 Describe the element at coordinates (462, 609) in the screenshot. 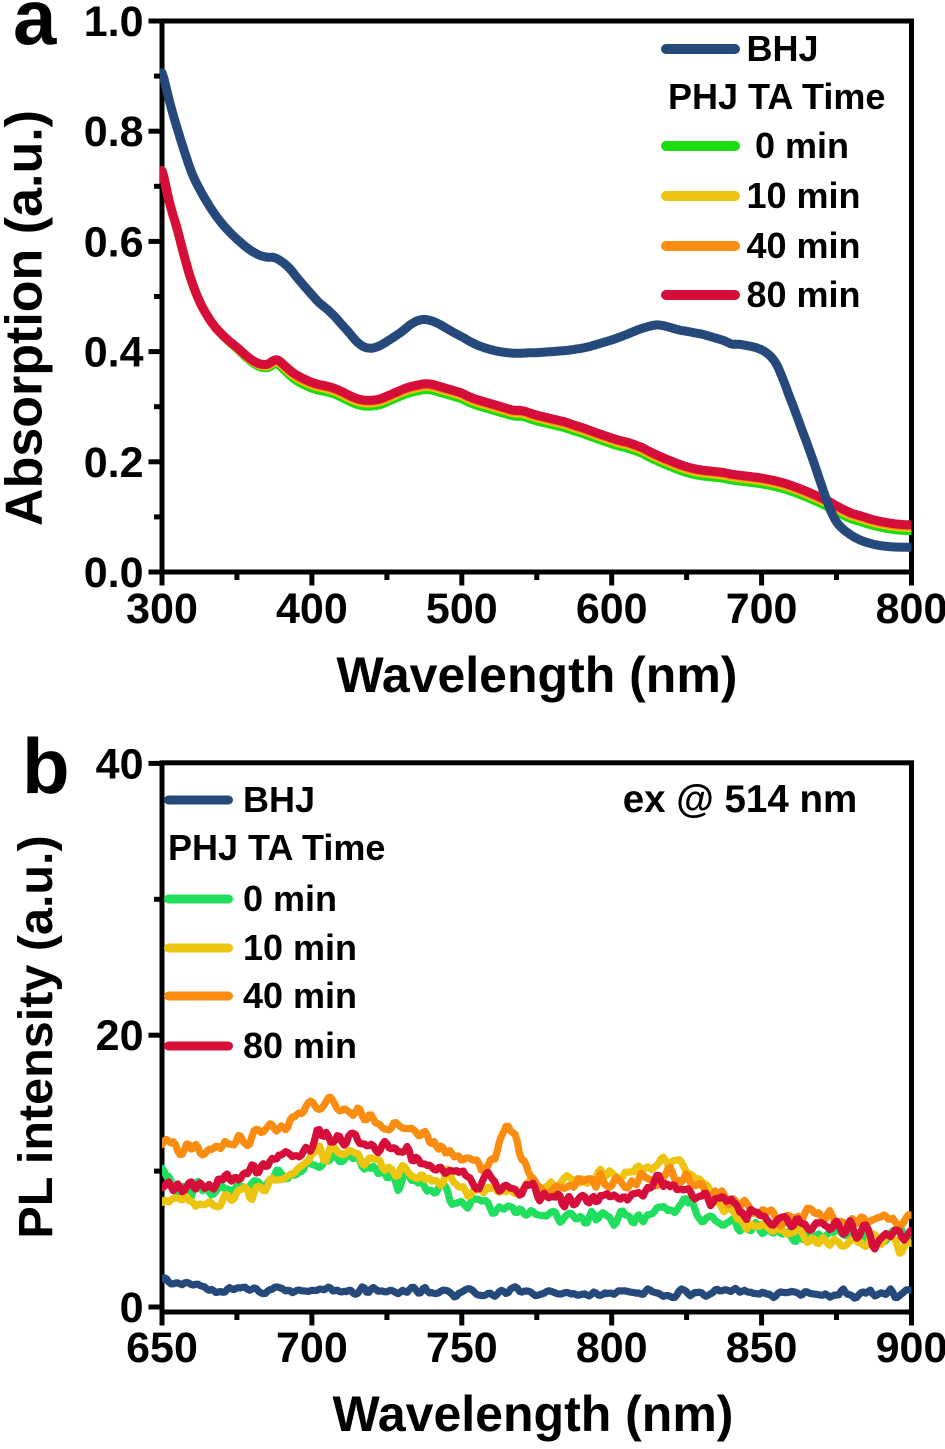

I see `svg-text: 500` at that location.